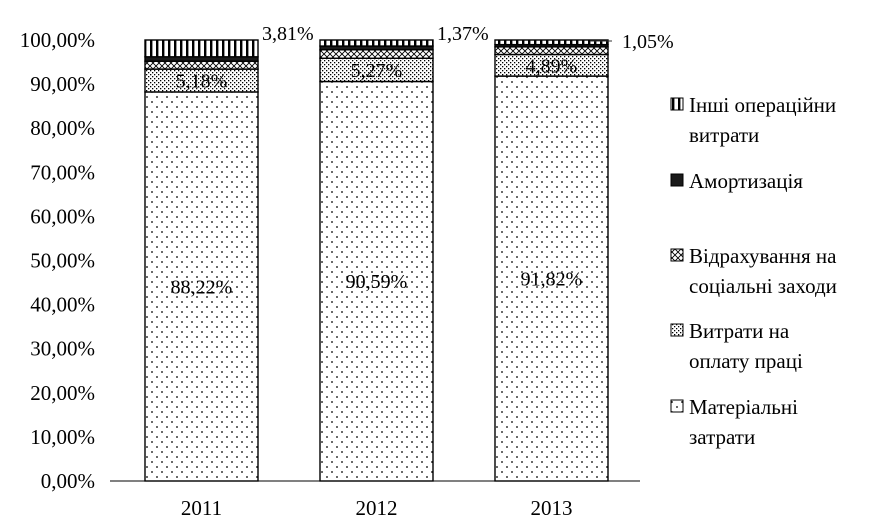 This screenshot has height=527, width=888. I want to click on data-label: 90,59%, so click(377, 282).